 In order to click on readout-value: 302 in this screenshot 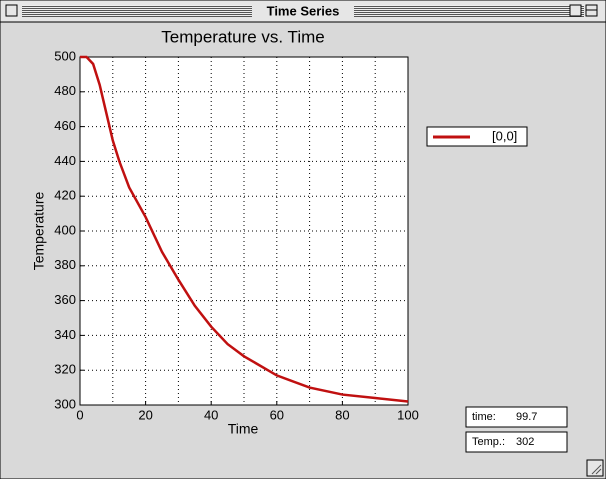, I will do `click(525, 442)`.